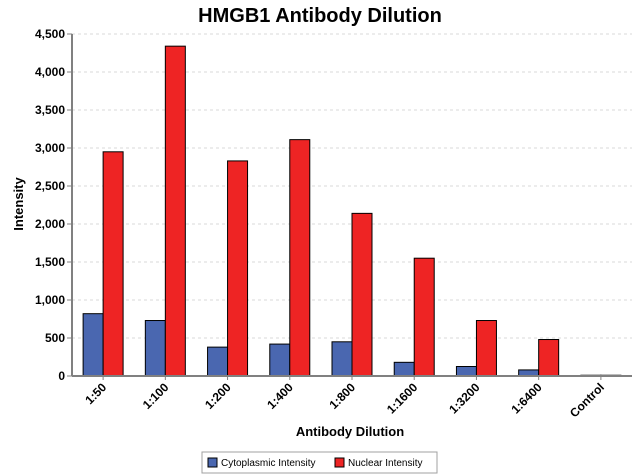  I want to click on x-tick-label: 1:6400, so click(526, 398).